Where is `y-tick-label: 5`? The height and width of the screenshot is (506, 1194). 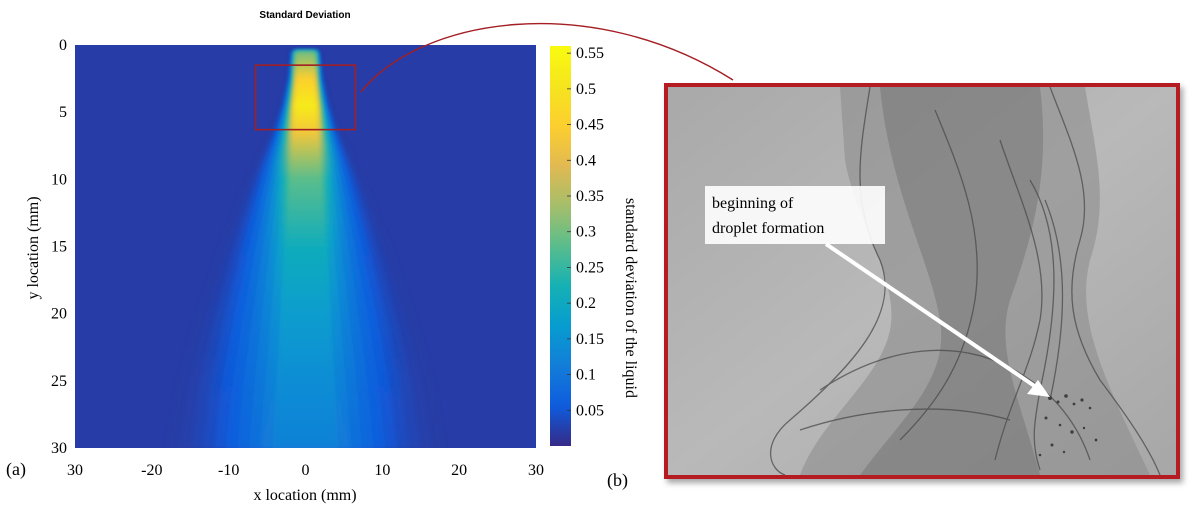 y-tick-label: 5 is located at coordinates (63, 112).